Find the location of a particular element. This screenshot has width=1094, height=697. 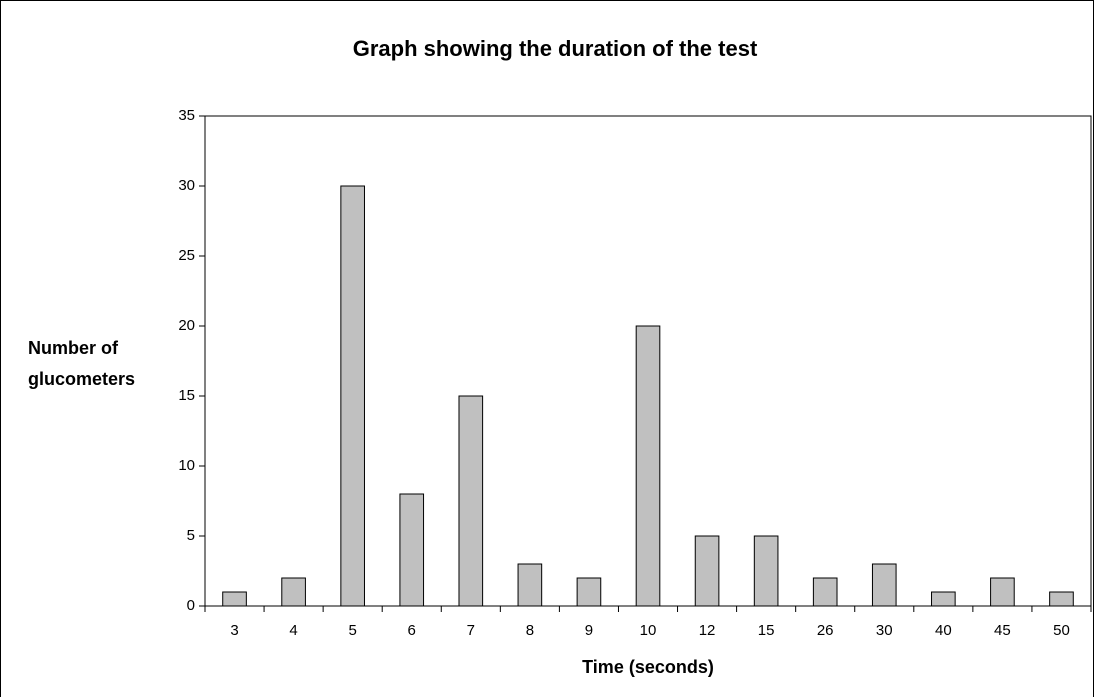

x-tick-label: 5 is located at coordinates (352, 630).